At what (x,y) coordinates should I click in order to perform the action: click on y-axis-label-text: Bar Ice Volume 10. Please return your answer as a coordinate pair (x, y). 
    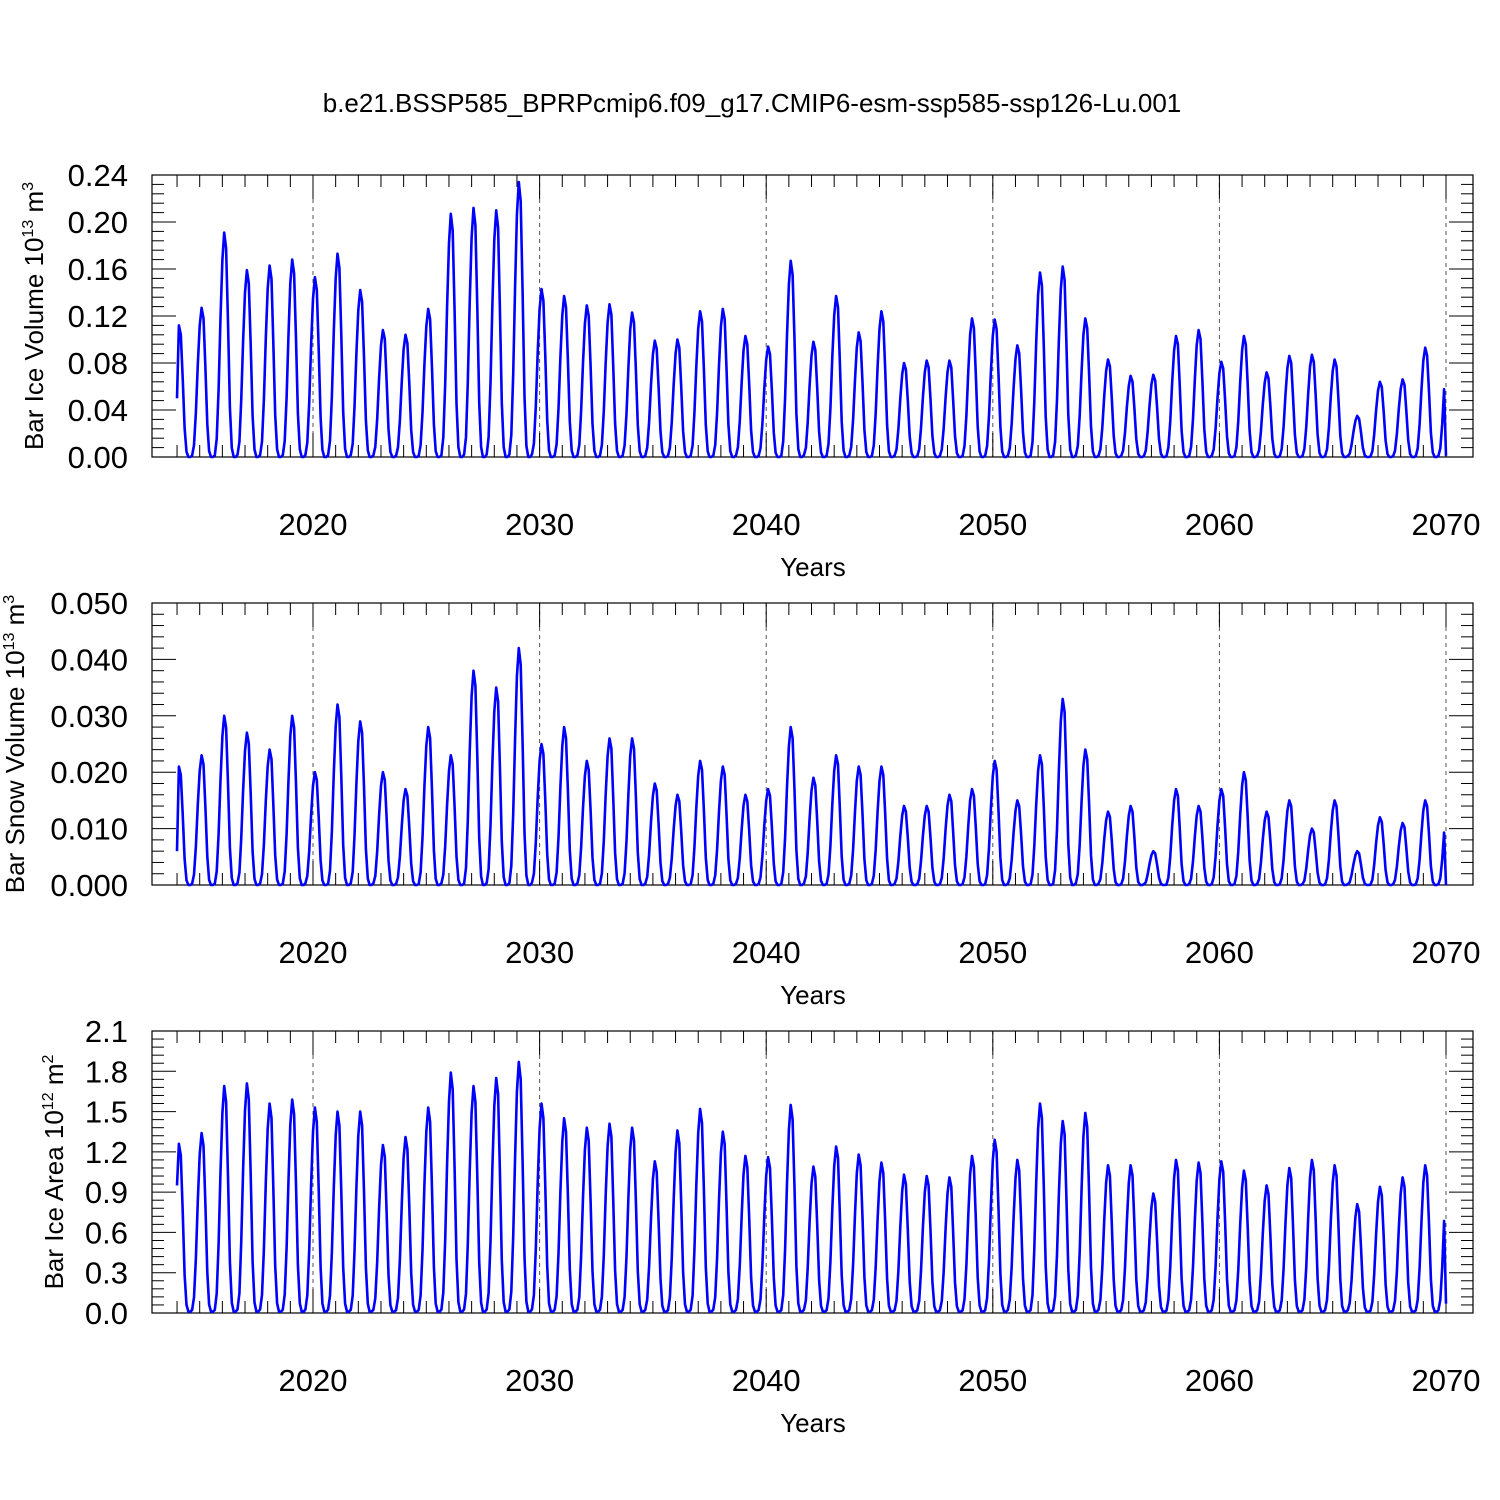
    Looking at the image, I should click on (34, 344).